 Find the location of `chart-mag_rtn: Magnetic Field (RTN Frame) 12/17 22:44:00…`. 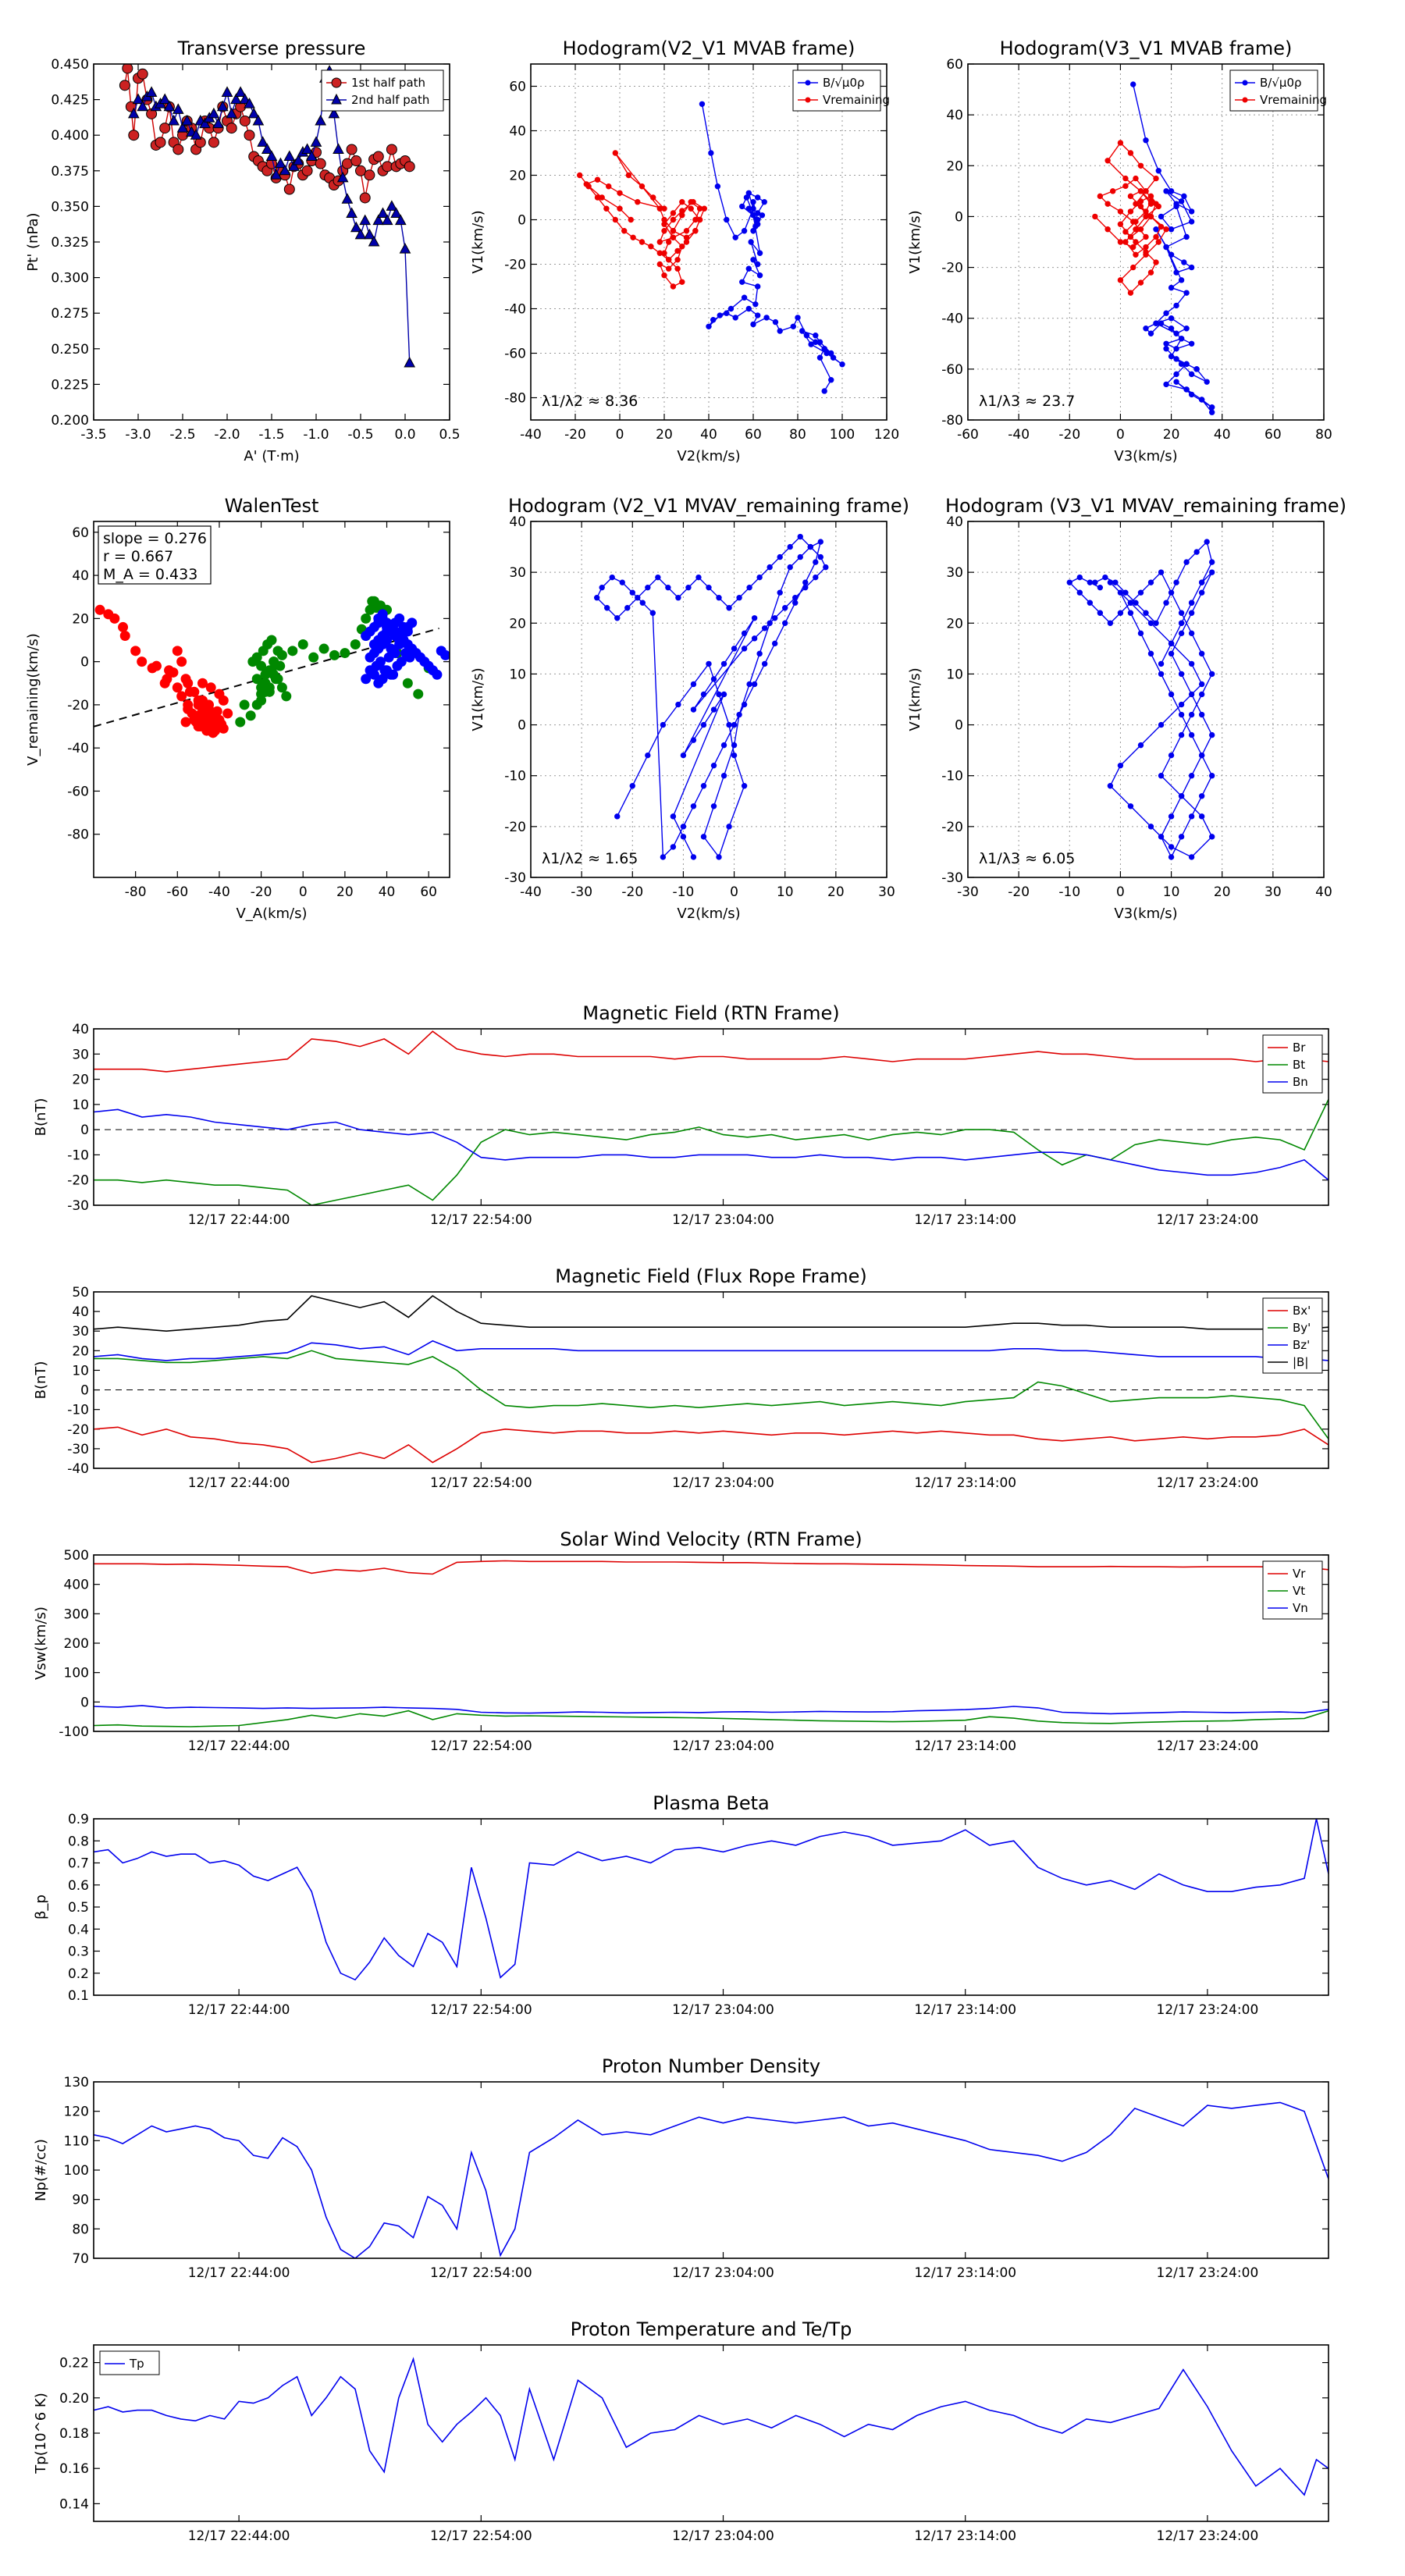

chart-mag_rtn: Magnetic Field (RTN Frame) 12/17 22:44:00… is located at coordinates (681, 1115).